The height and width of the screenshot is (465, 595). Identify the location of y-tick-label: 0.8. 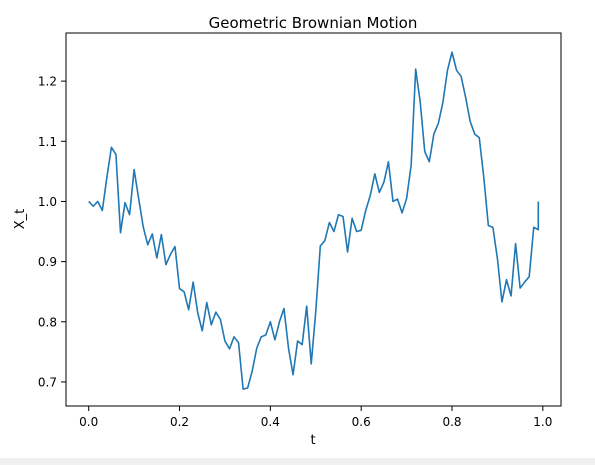
(47, 322).